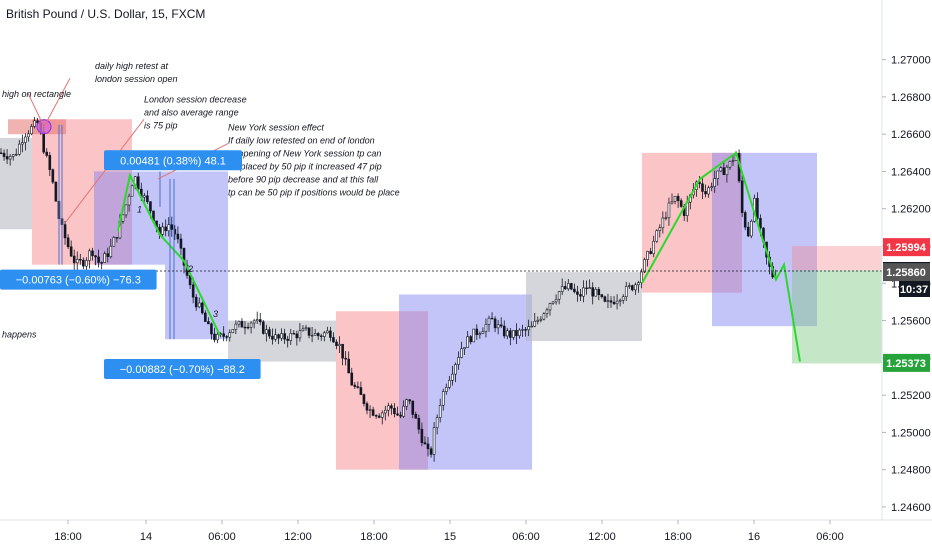  I want to click on x-tick-label: 15, so click(450, 537).